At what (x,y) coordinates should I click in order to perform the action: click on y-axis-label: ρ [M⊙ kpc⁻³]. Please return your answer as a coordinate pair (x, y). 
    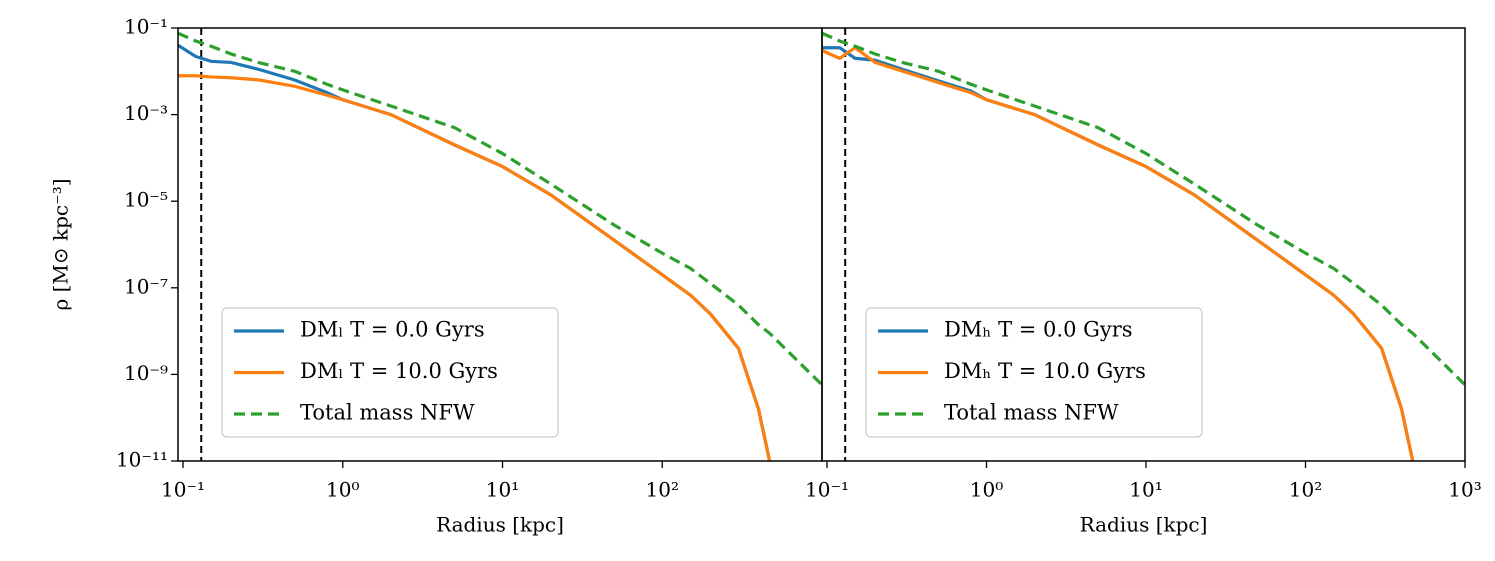
    Looking at the image, I should click on (61, 244).